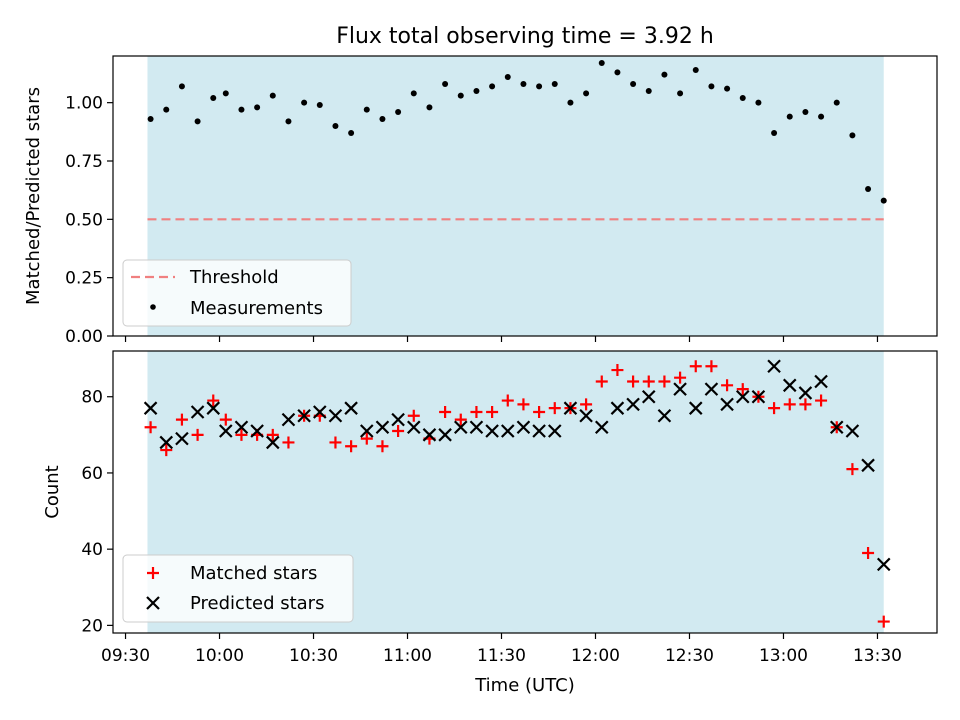  I want to click on ratio-legend-box, so click(237, 293).